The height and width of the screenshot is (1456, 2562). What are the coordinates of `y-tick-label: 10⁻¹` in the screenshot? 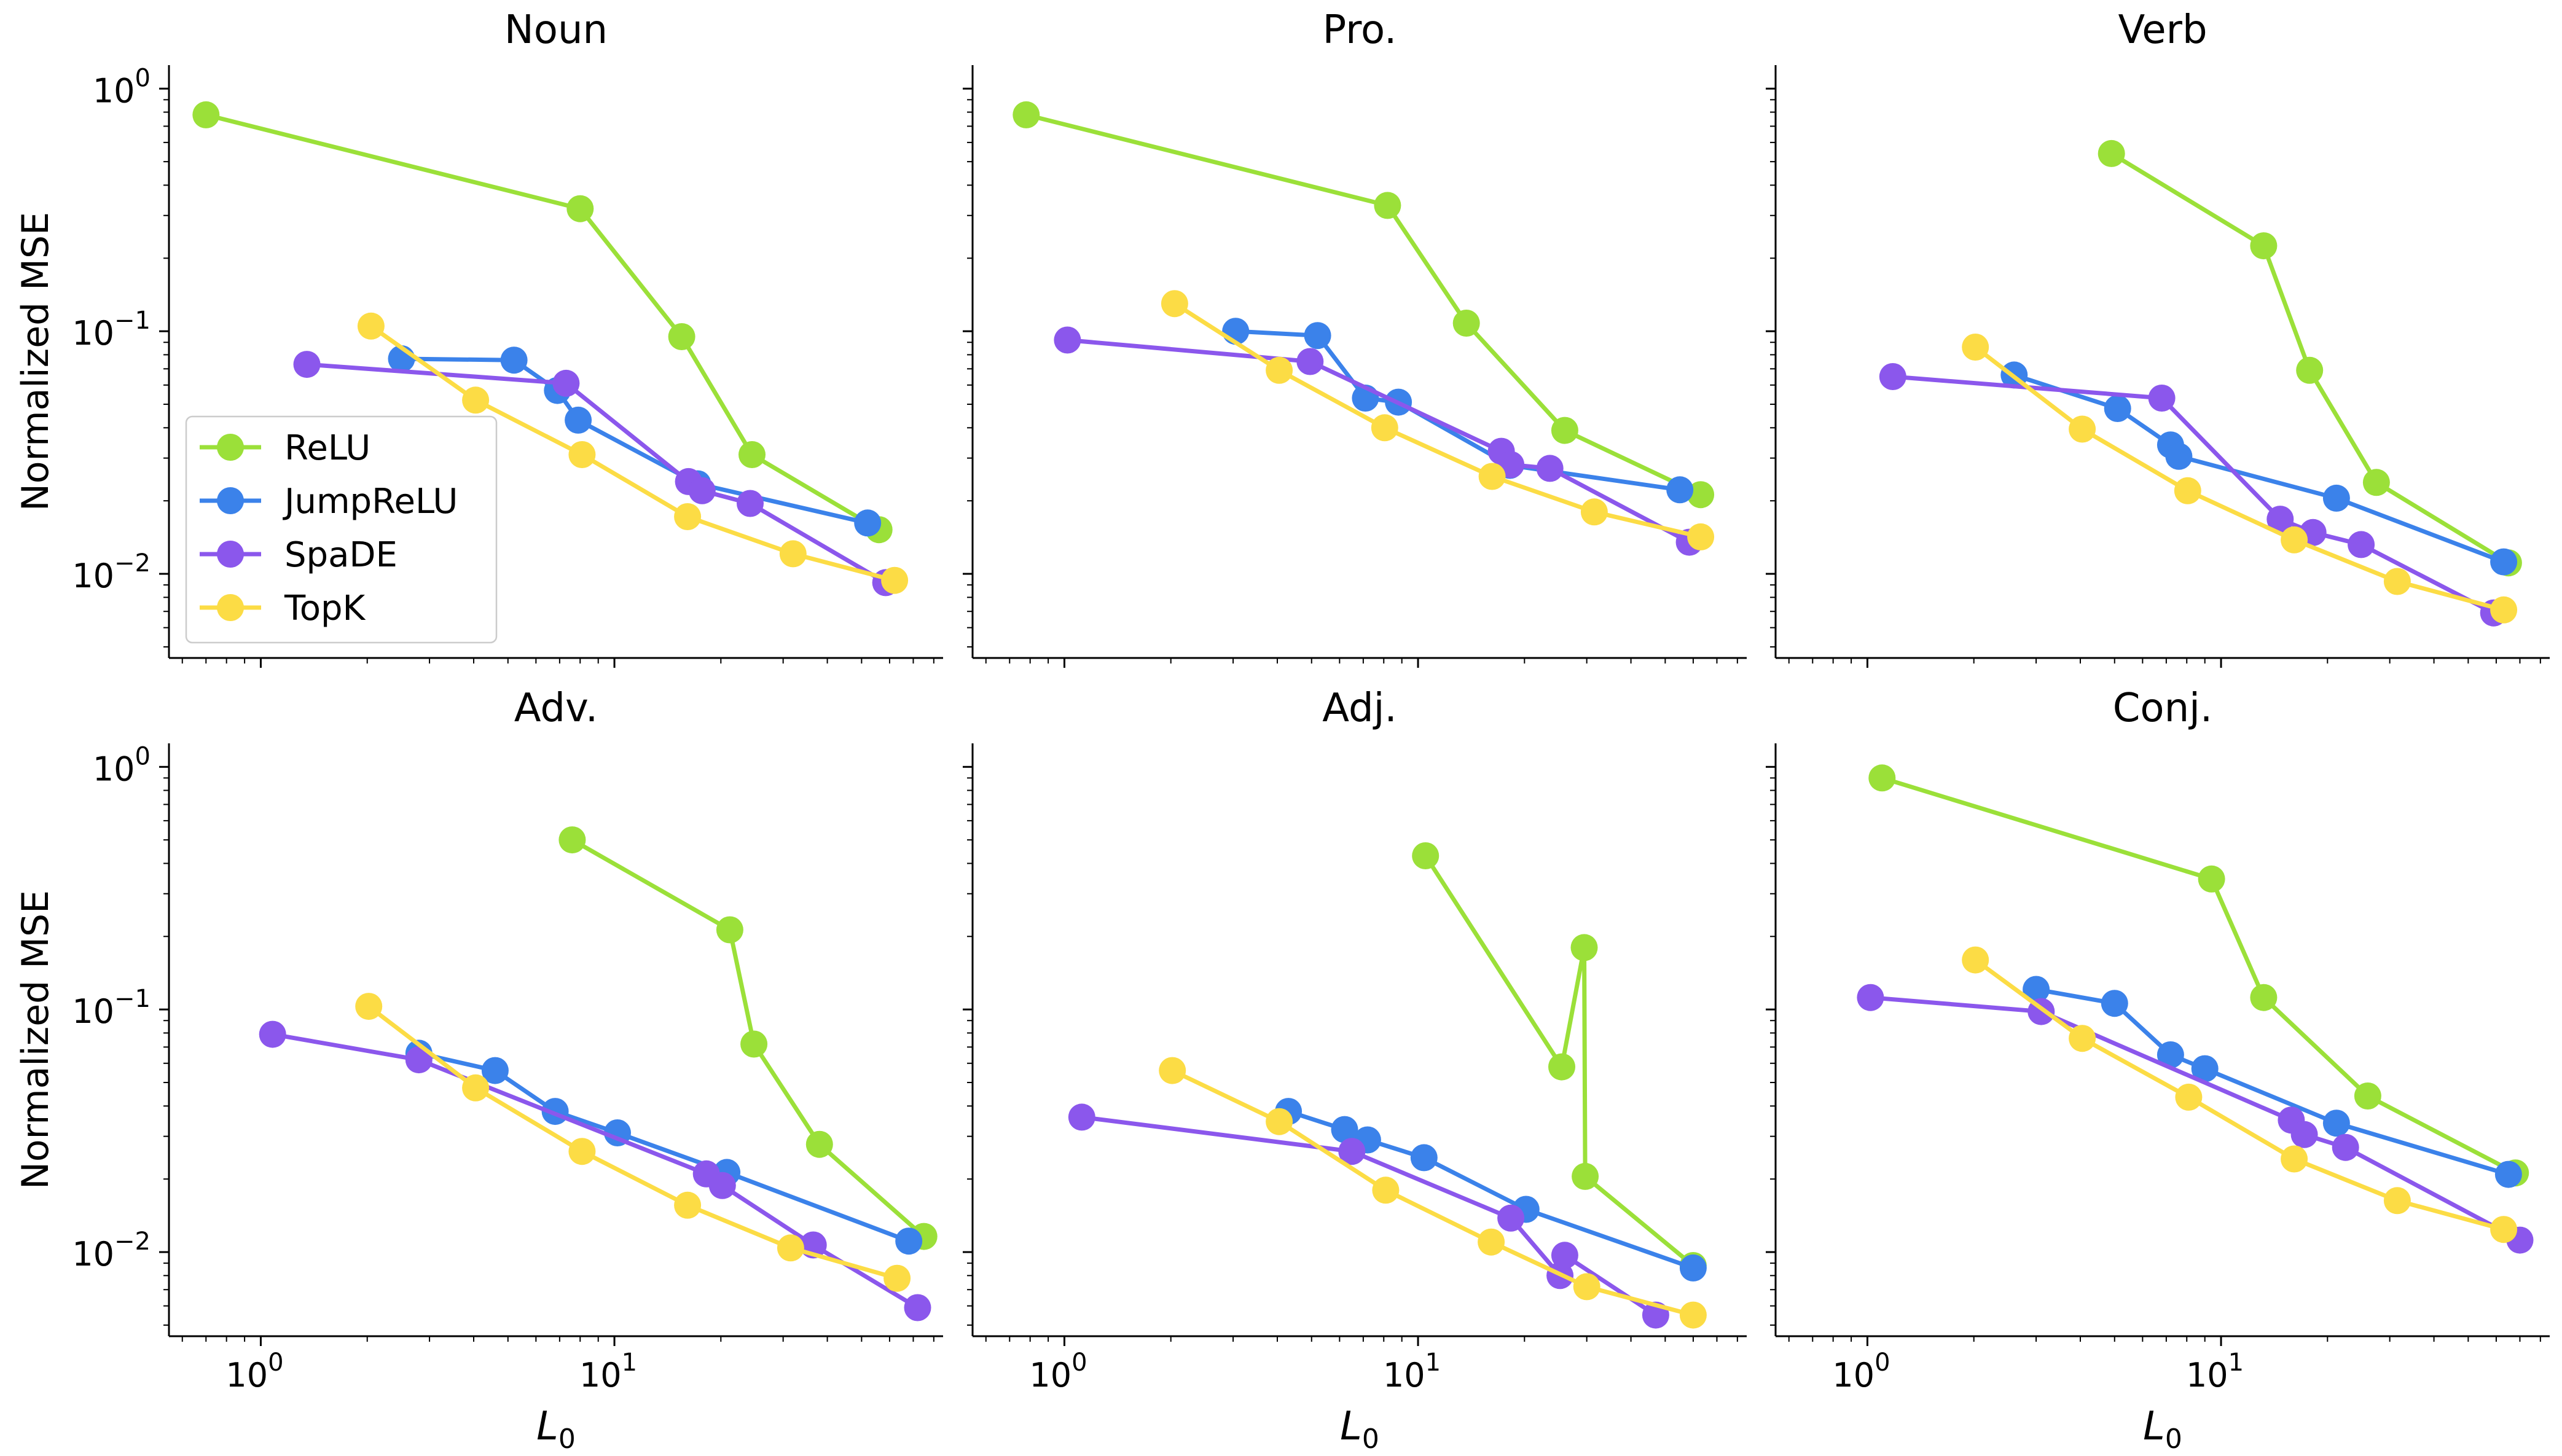 It's located at (111, 1008).